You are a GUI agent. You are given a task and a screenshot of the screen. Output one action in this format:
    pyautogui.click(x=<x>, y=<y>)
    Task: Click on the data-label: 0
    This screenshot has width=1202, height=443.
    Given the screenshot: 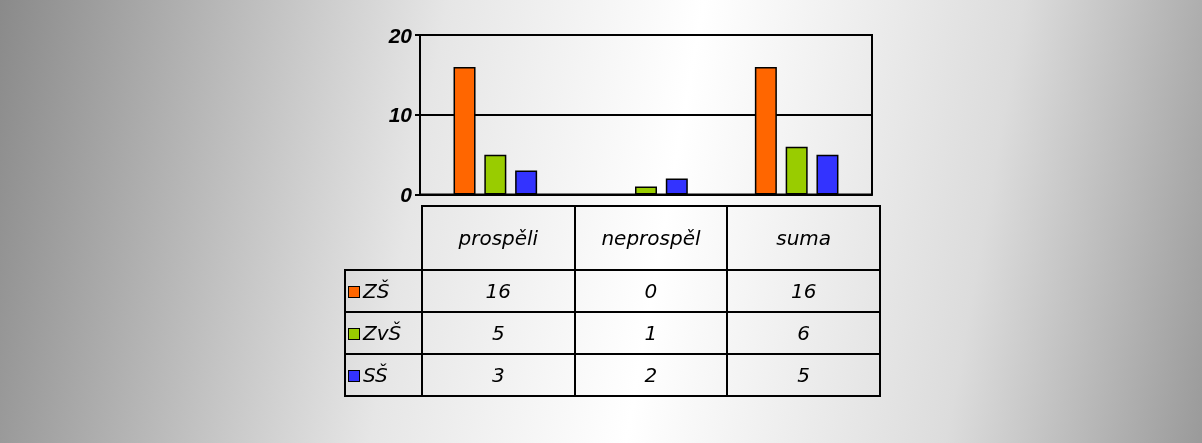 What is the action you would take?
    pyautogui.click(x=651, y=291)
    